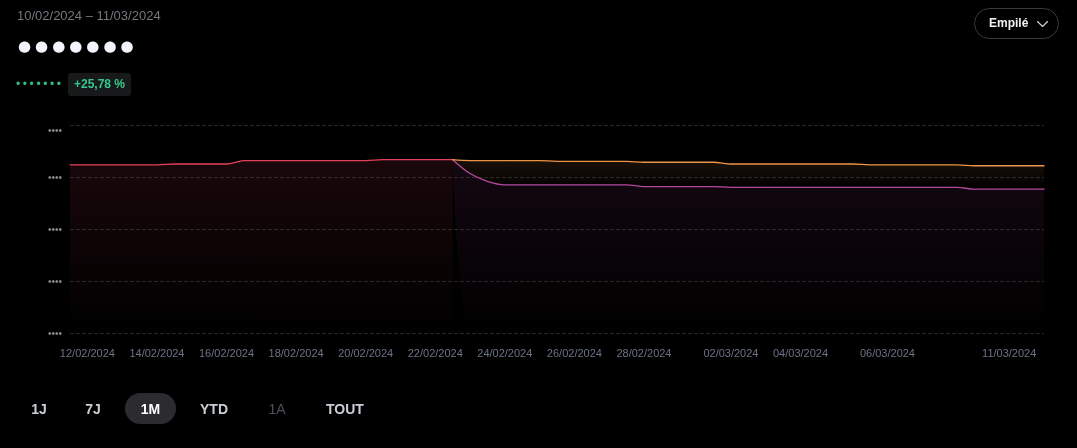 The width and height of the screenshot is (1077, 448). Describe the element at coordinates (435, 352) in the screenshot. I see `x-tick-label: 22/02/2024` at that location.